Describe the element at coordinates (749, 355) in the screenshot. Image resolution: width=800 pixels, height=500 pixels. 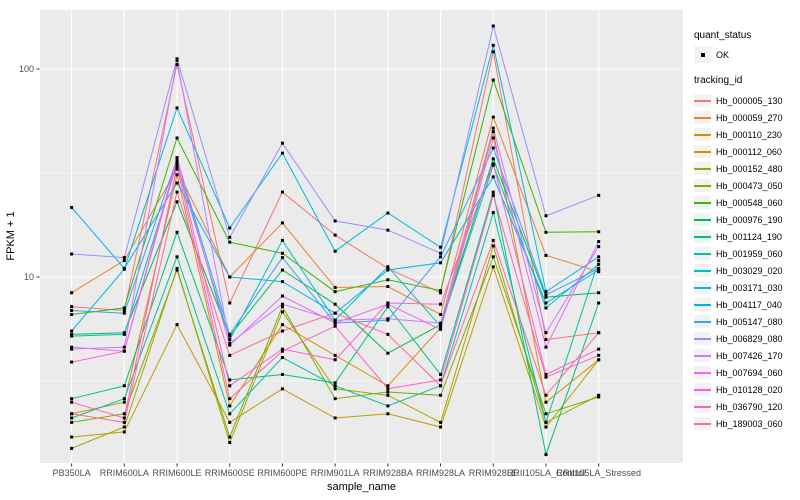
I see `legend-item-label: Hb_007426_170` at that location.